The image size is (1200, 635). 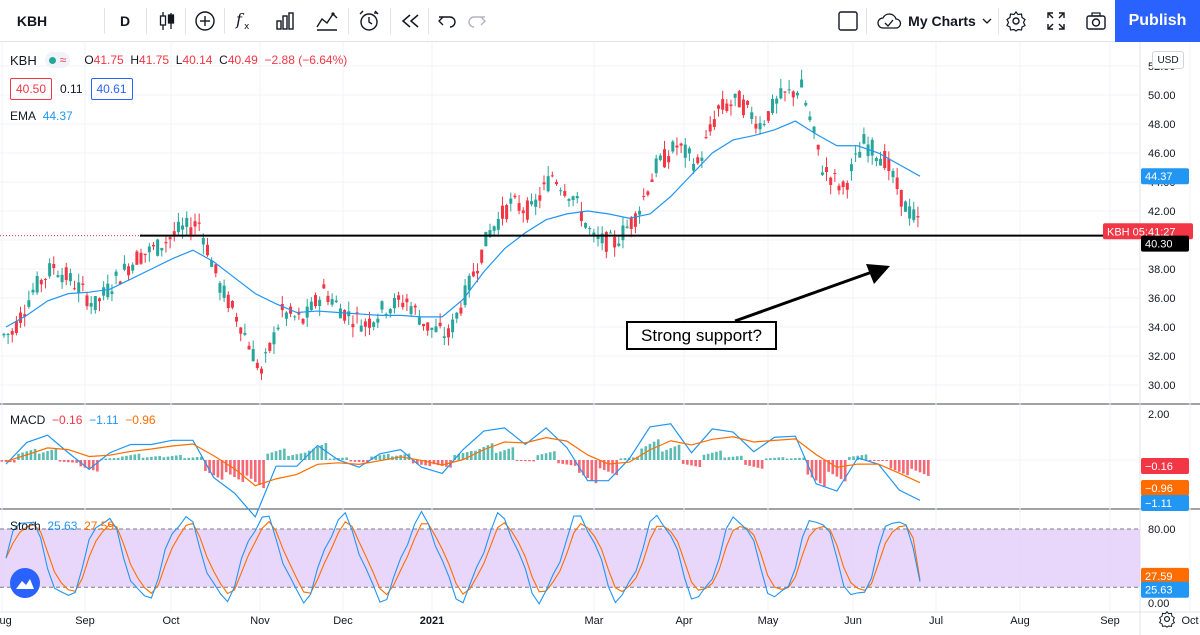 What do you see at coordinates (463, 471) in the screenshot?
I see `macd-line` at bounding box center [463, 471].